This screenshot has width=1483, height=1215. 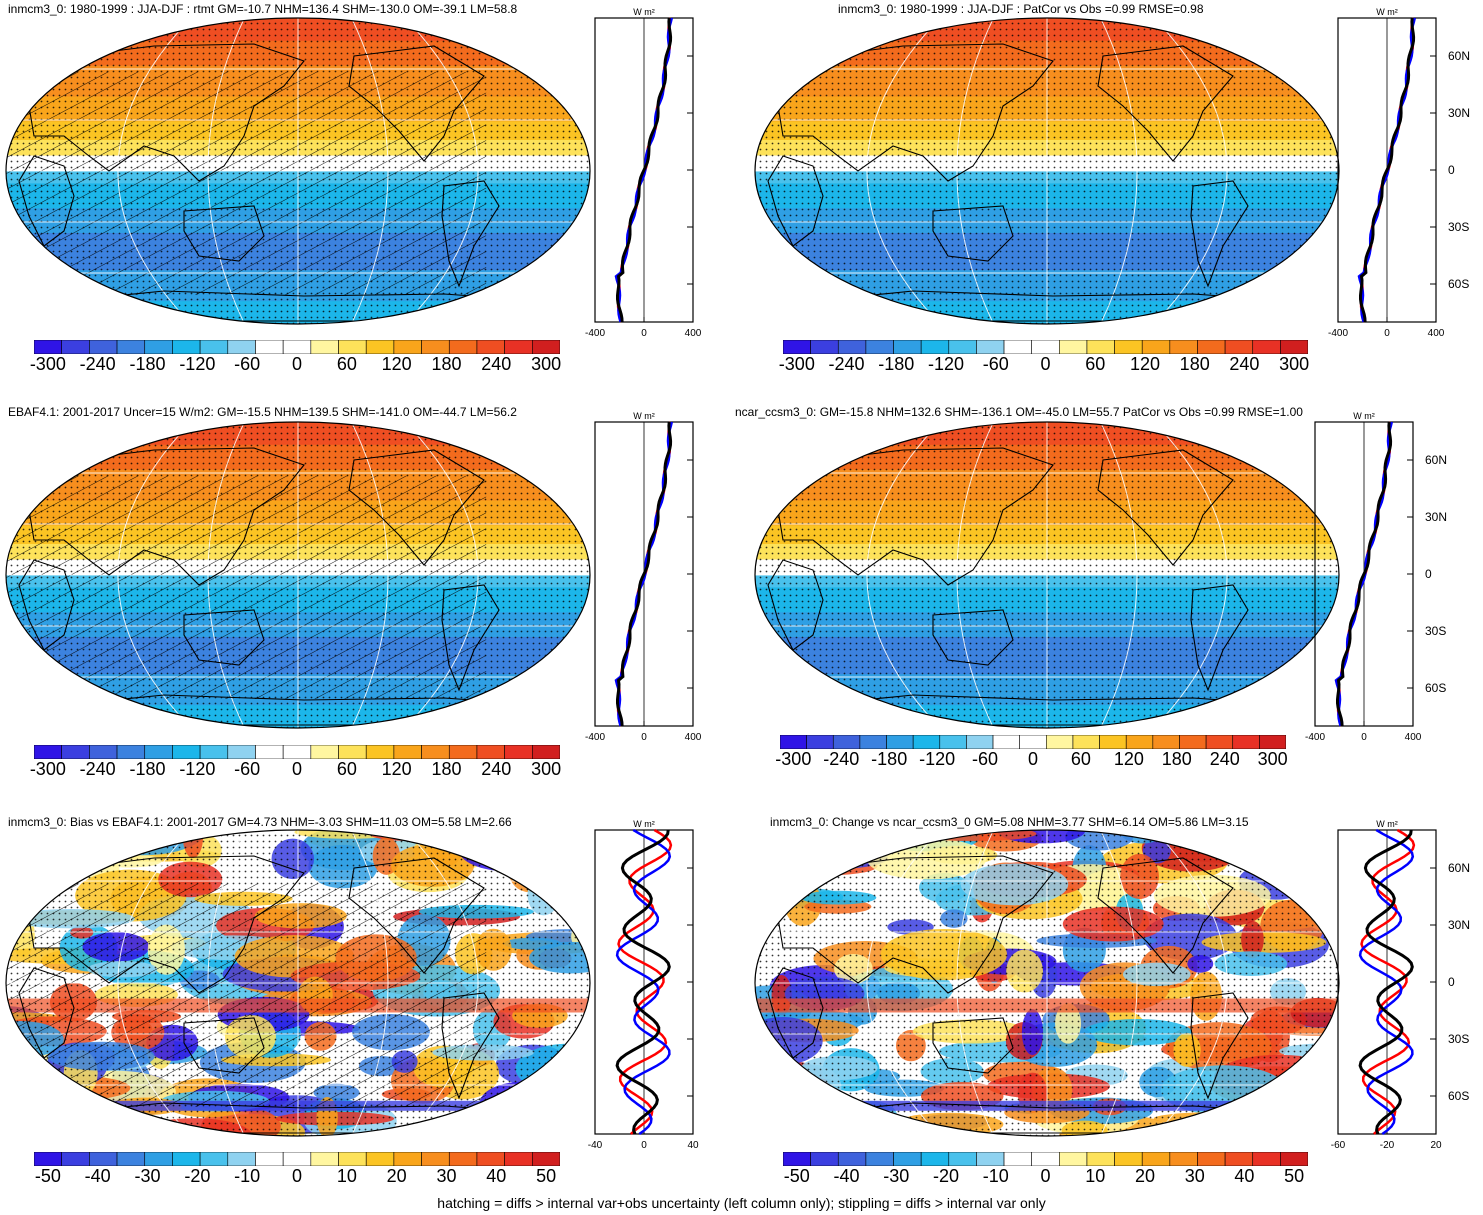 I want to click on map-panel-f, so click(x=1047, y=983).